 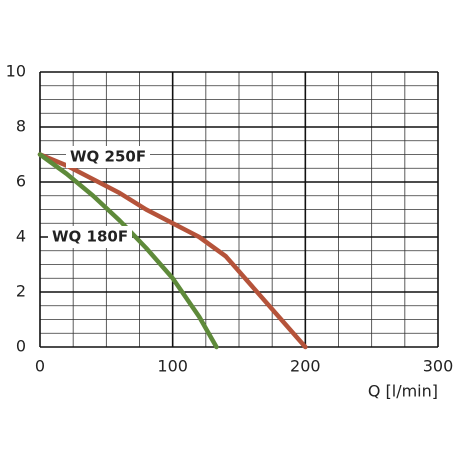 I want to click on x-tick-label: 300, so click(x=438, y=366).